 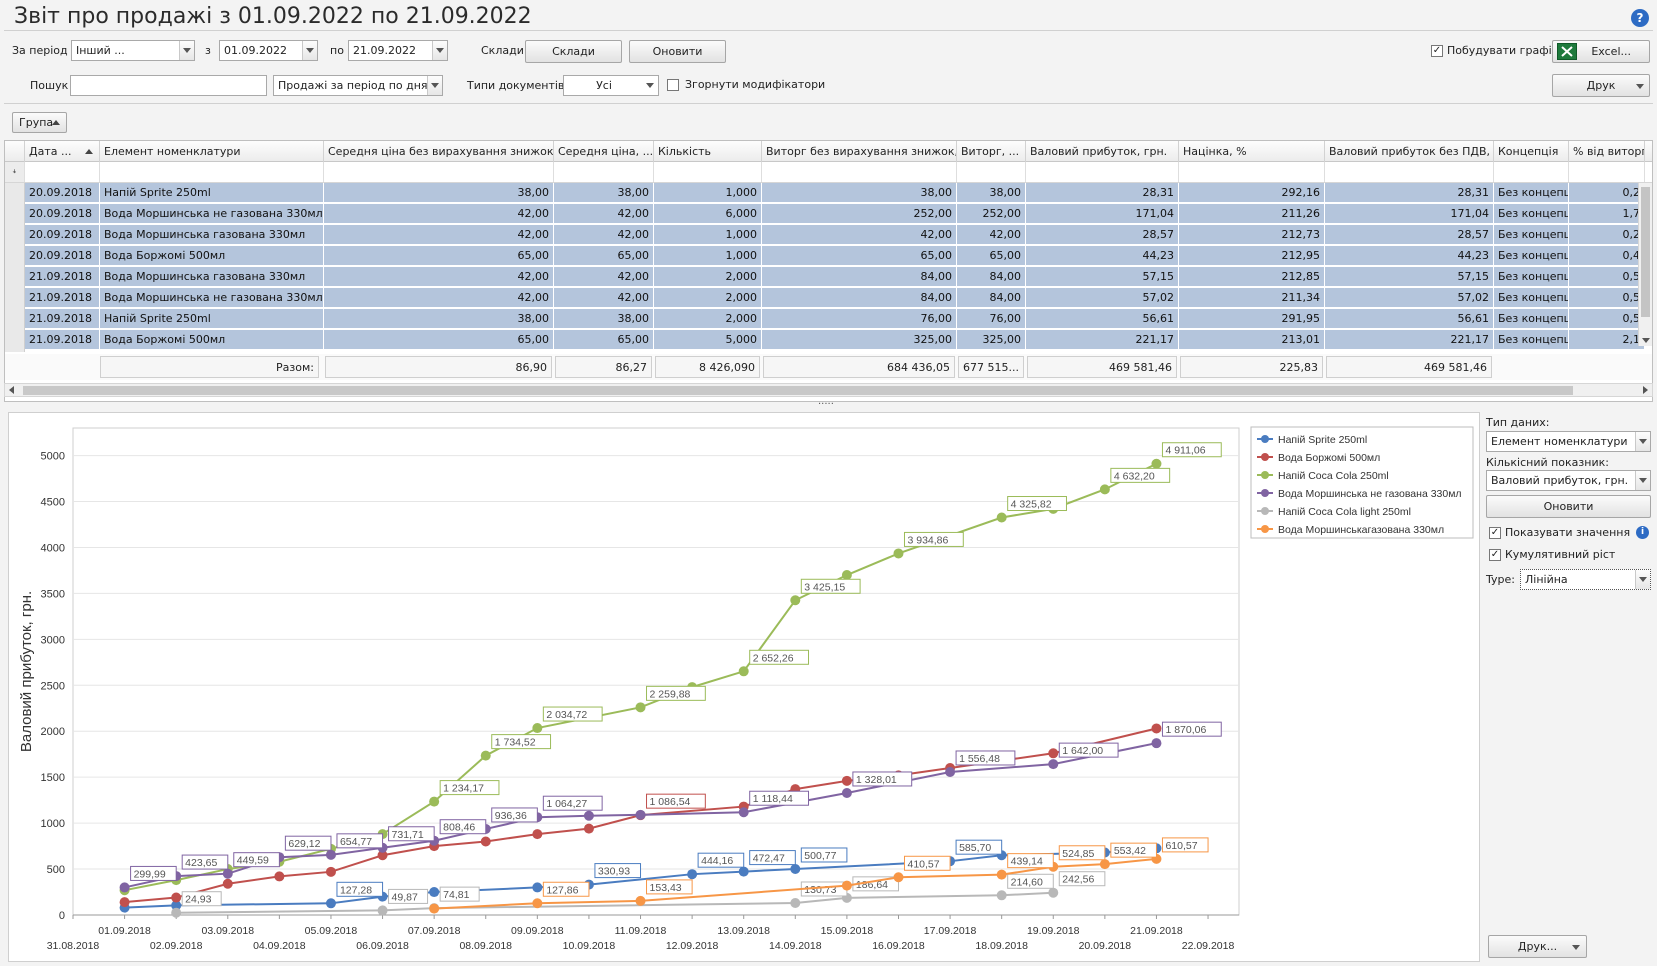 I want to click on table-cell: 84,00, so click(x=991, y=277).